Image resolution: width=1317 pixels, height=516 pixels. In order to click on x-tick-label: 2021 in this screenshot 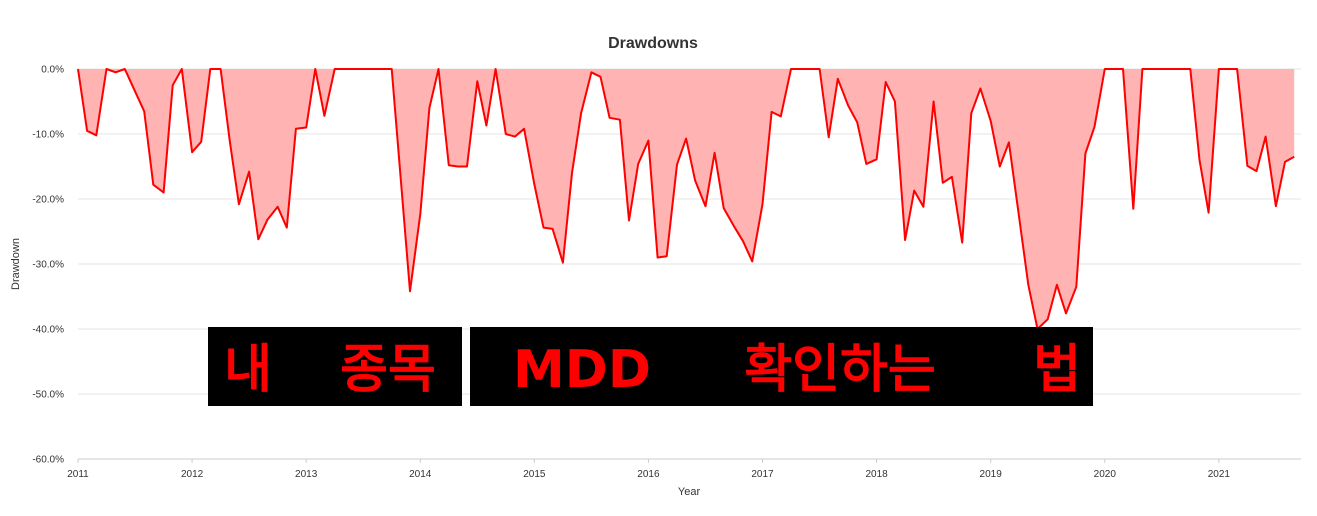, I will do `click(1219, 474)`.